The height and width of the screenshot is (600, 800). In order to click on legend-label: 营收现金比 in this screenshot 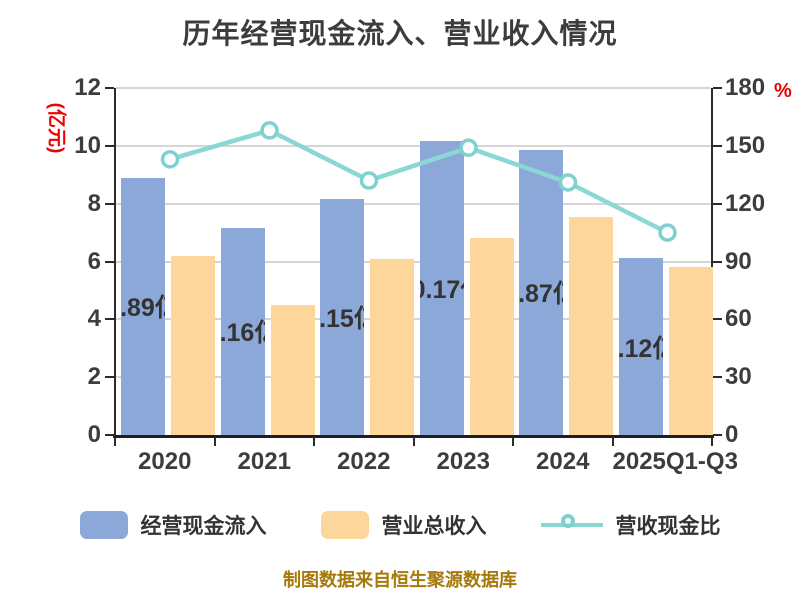, I will do `click(668, 526)`.